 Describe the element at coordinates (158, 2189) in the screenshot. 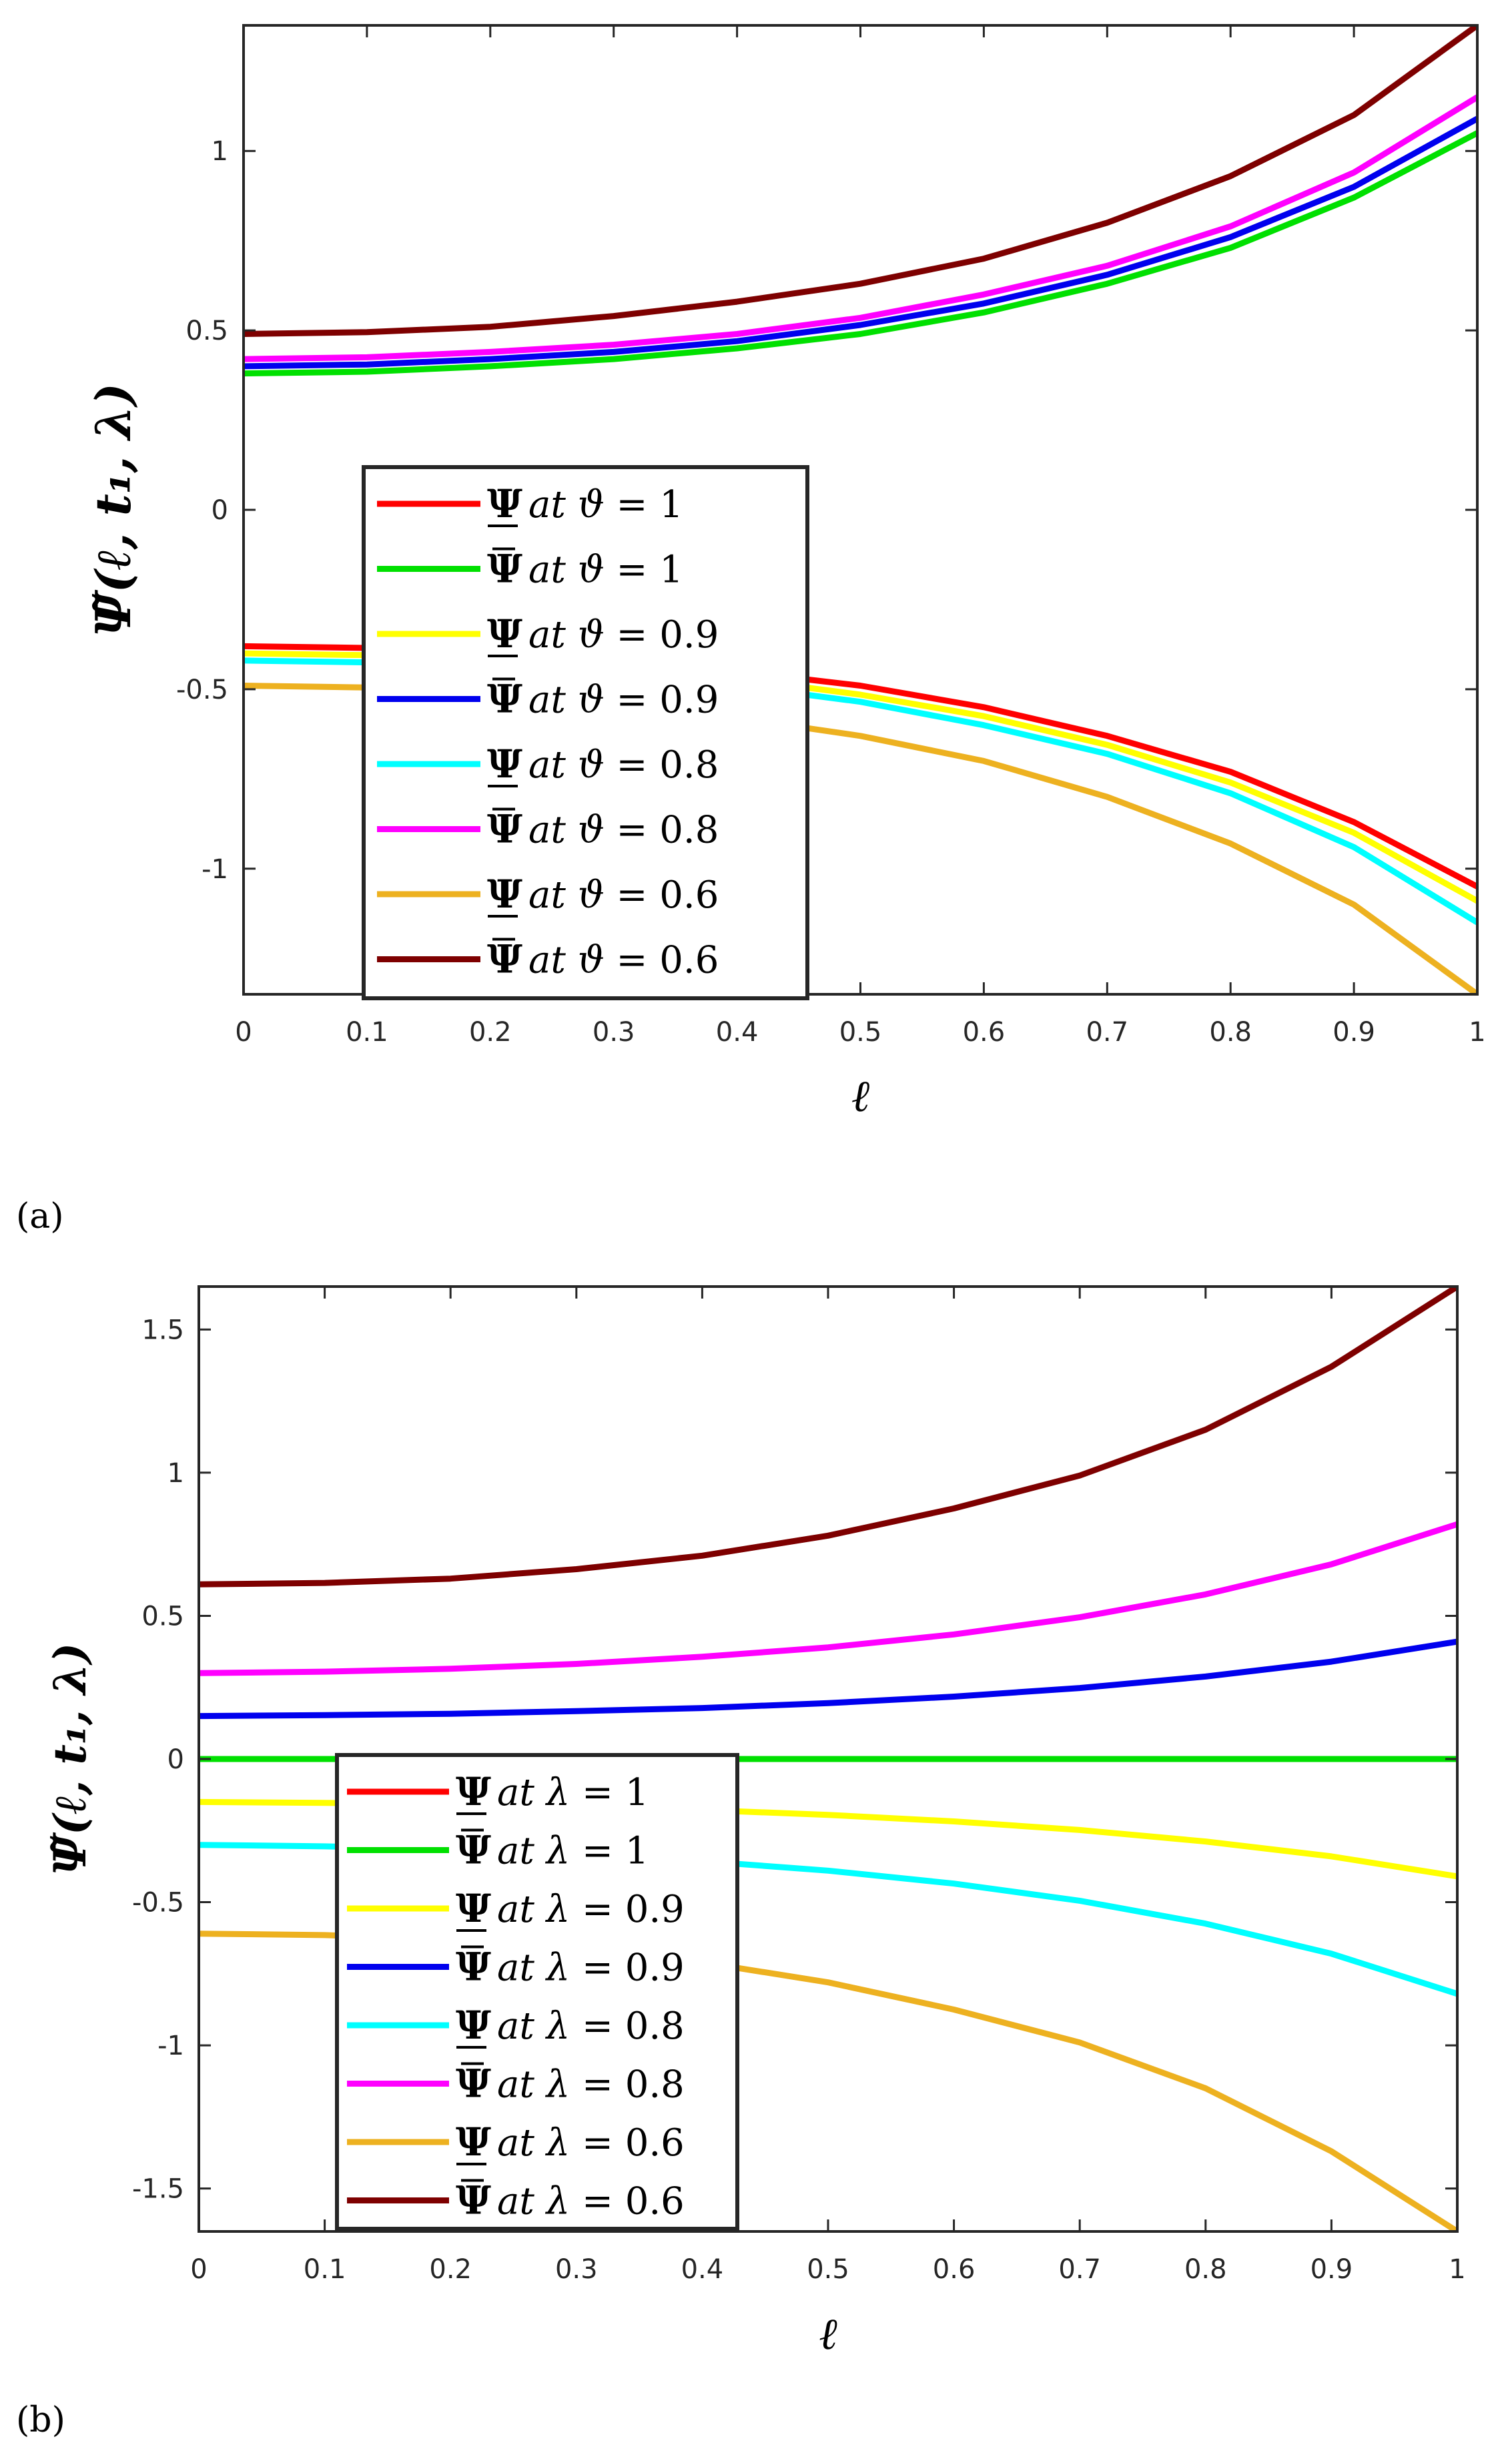

I see `y-tick-label: -1.5` at that location.